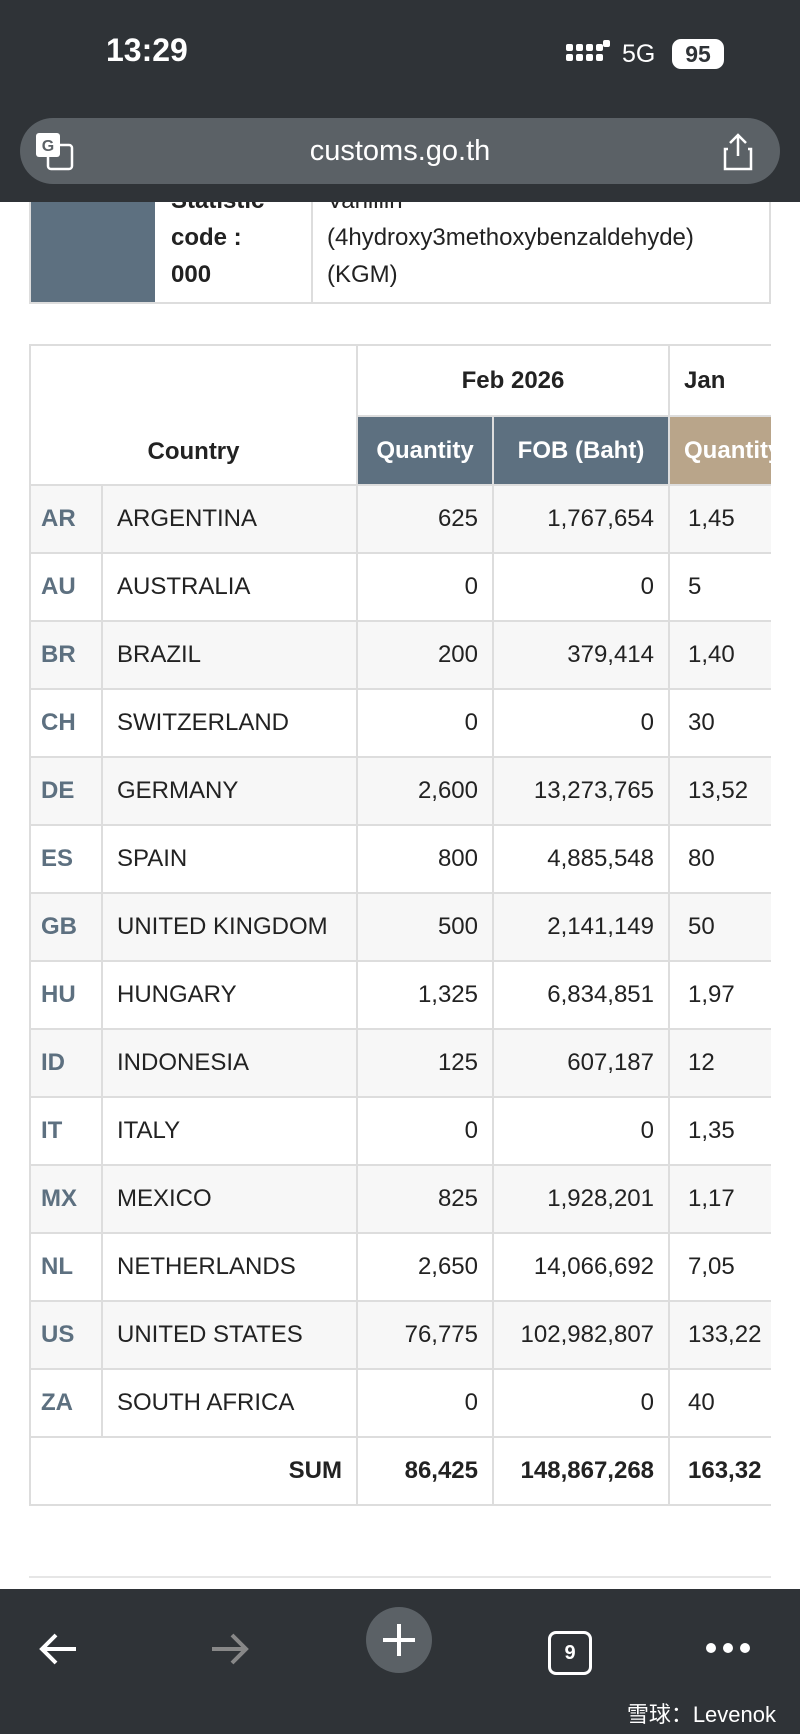 The width and height of the screenshot is (800, 1734). I want to click on table-row: ES SPAIN 800 4,885,548 80, so click(400, 859).